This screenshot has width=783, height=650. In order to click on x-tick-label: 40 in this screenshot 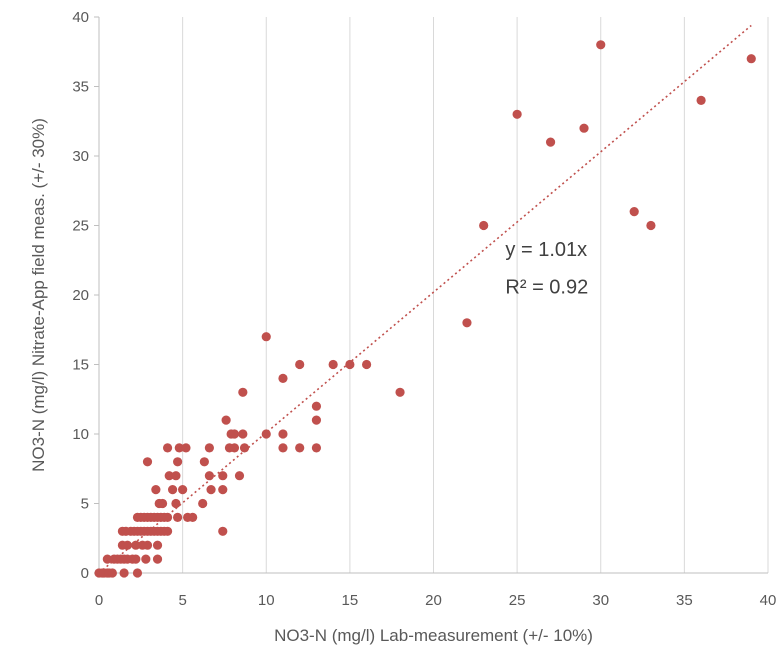, I will do `click(768, 600)`.